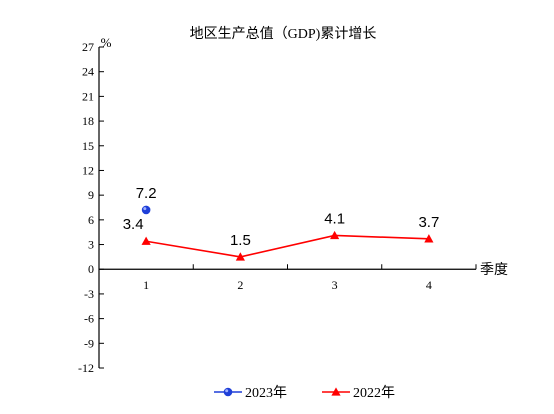  Describe the element at coordinates (88, 170) in the screenshot. I see `y-tick-label: 12` at that location.